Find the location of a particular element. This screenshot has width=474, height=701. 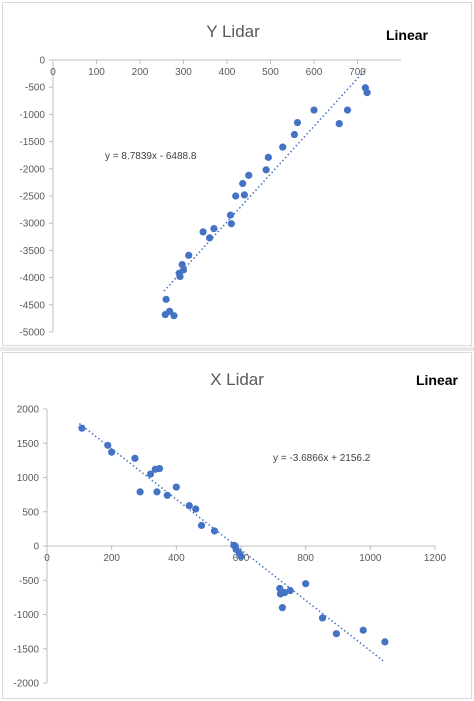

y-tick-label: -3000 is located at coordinates (32, 224).